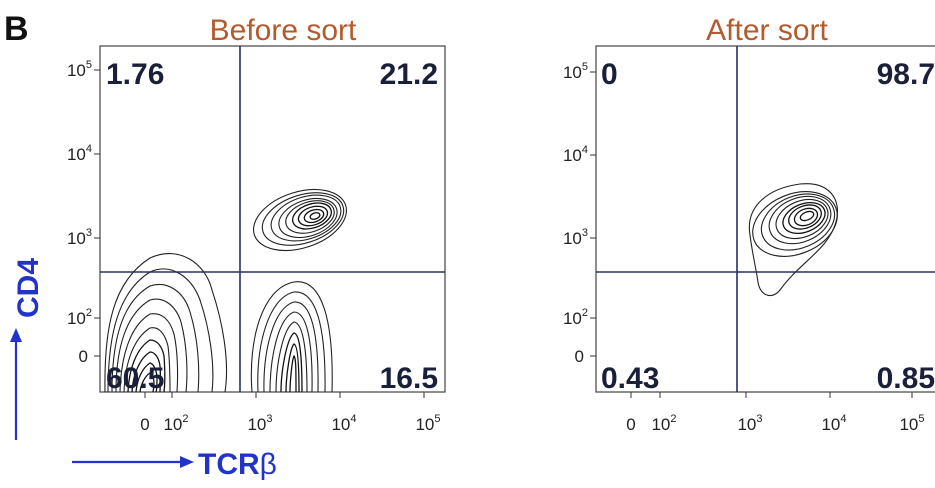 The height and width of the screenshot is (488, 935). I want to click on quadrant-lower-right-value: 16.5, so click(409, 378).